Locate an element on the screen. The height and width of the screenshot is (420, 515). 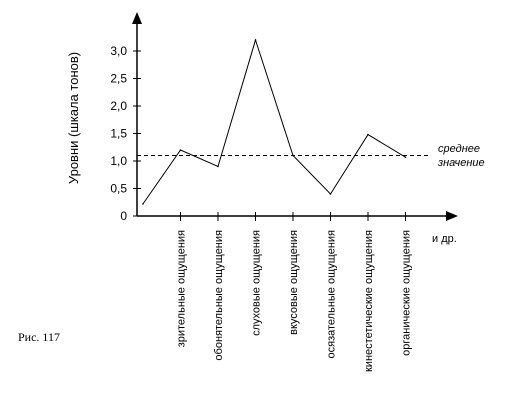
figure-caption: Рис. 117 is located at coordinates (39, 337).